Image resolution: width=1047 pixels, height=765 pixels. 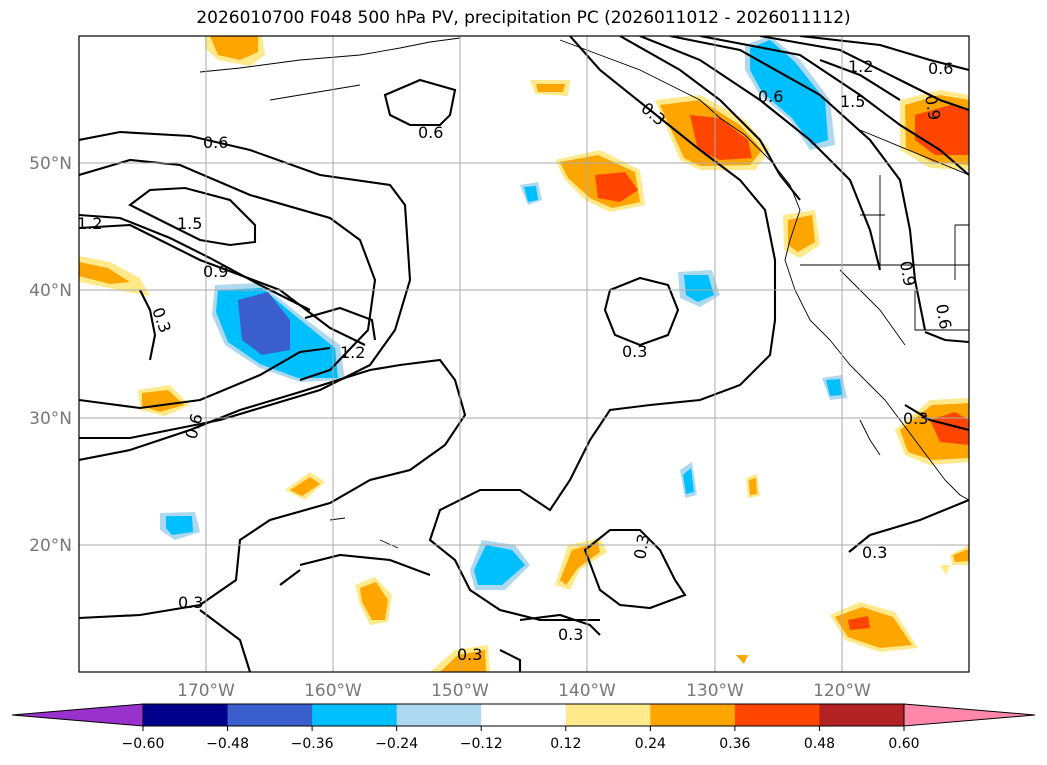 I want to click on colorbar-tick-label: −0.24, so click(x=396, y=744).